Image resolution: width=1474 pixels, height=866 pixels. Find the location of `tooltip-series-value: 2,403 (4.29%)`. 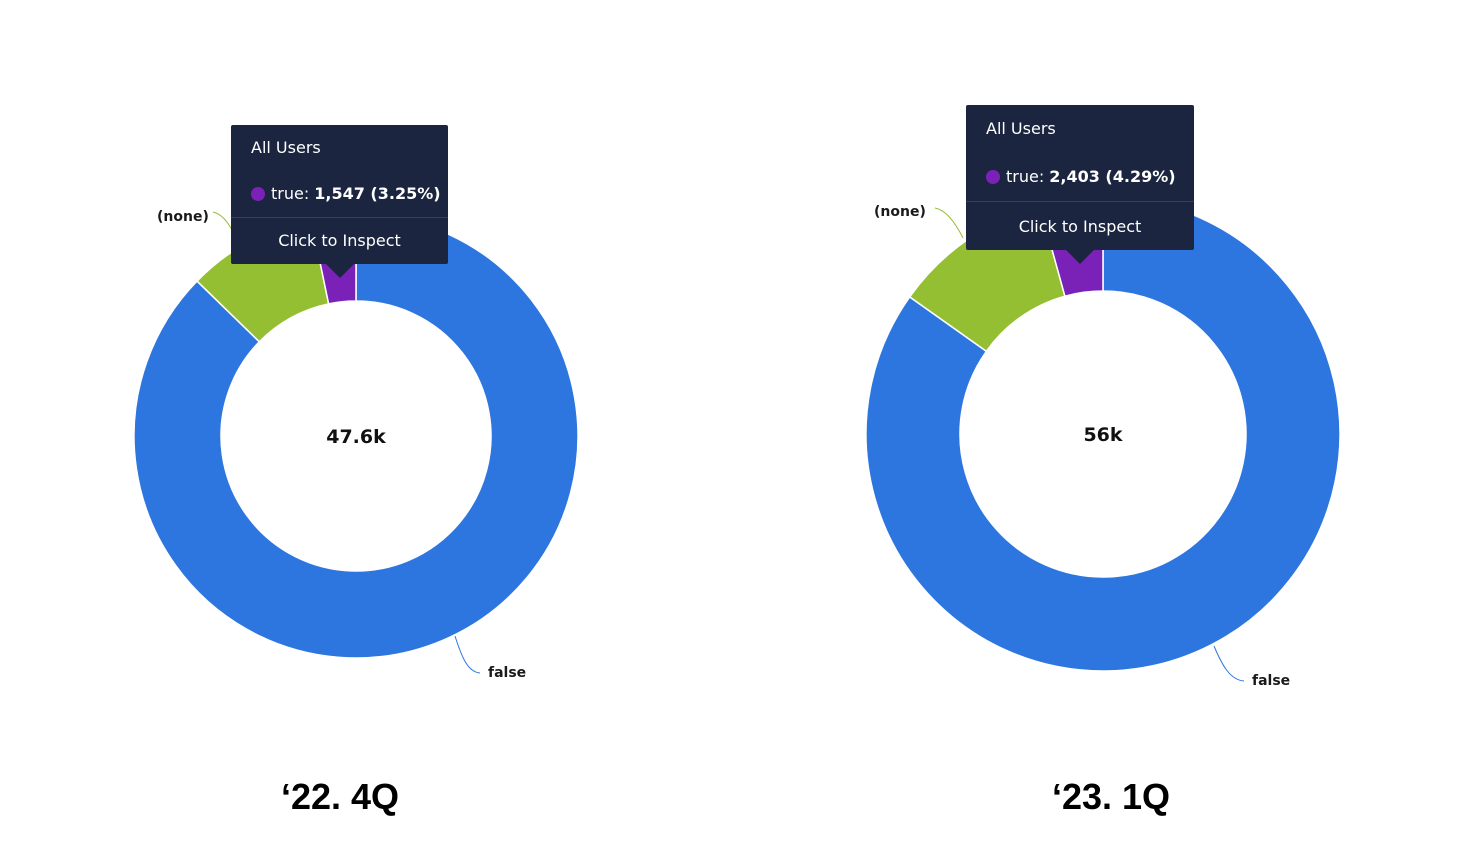

tooltip-series-value: 2,403 (4.29%) is located at coordinates (1112, 176).